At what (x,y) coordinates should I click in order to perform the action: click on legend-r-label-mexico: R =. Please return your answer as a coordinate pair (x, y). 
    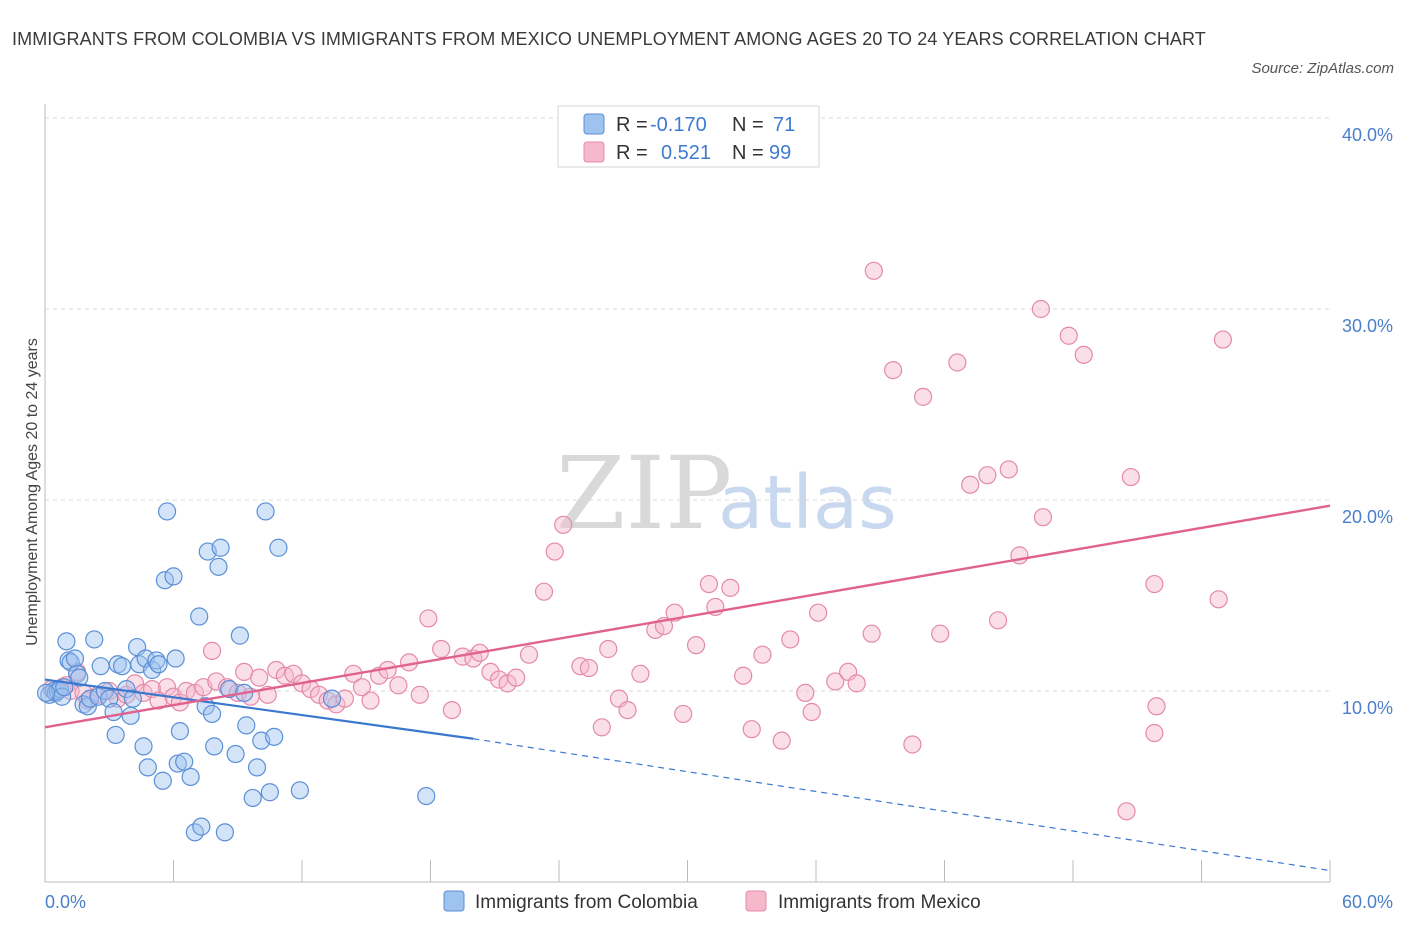
    Looking at the image, I should click on (632, 153).